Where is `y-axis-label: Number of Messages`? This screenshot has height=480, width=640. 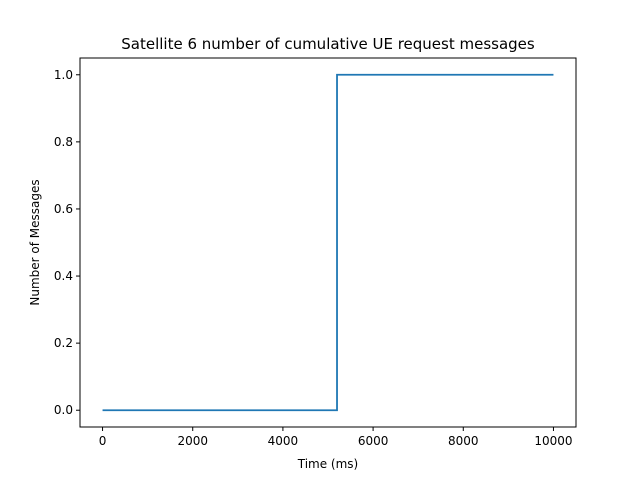 y-axis-label: Number of Messages is located at coordinates (35, 242).